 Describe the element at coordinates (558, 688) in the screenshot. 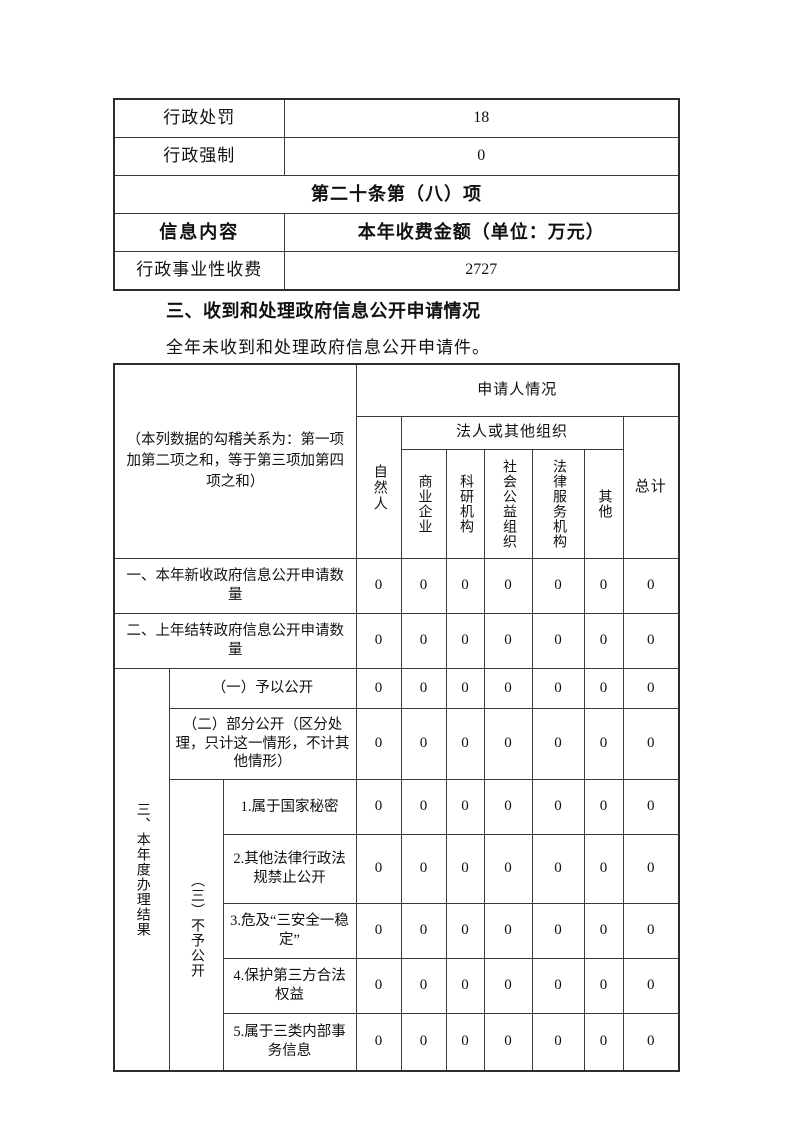

I see `cell-disclosed-legal: 0` at that location.